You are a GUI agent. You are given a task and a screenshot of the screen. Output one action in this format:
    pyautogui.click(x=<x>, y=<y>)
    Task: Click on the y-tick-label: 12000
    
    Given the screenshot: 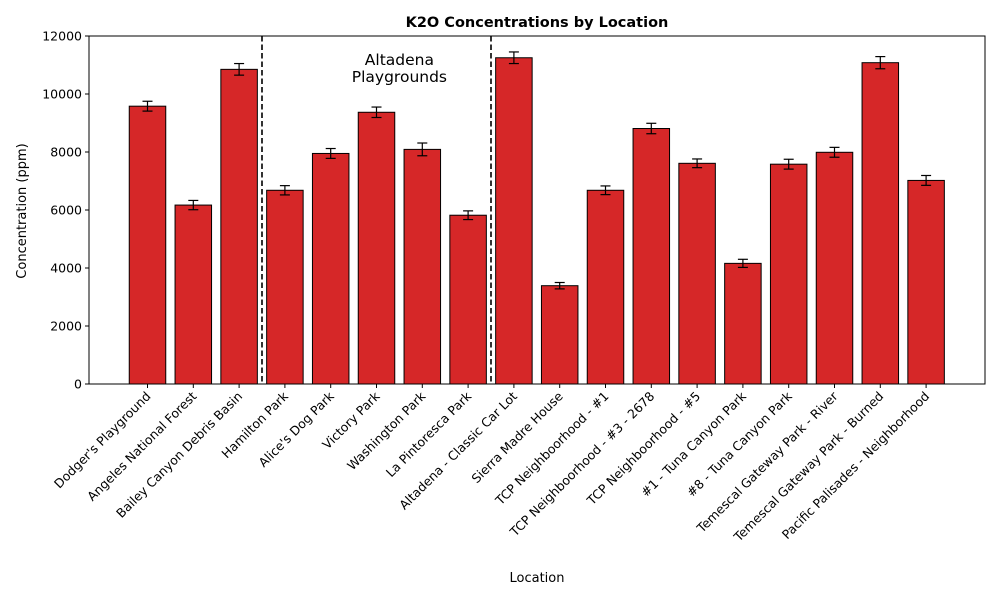 What is the action you would take?
    pyautogui.click(x=62, y=36)
    